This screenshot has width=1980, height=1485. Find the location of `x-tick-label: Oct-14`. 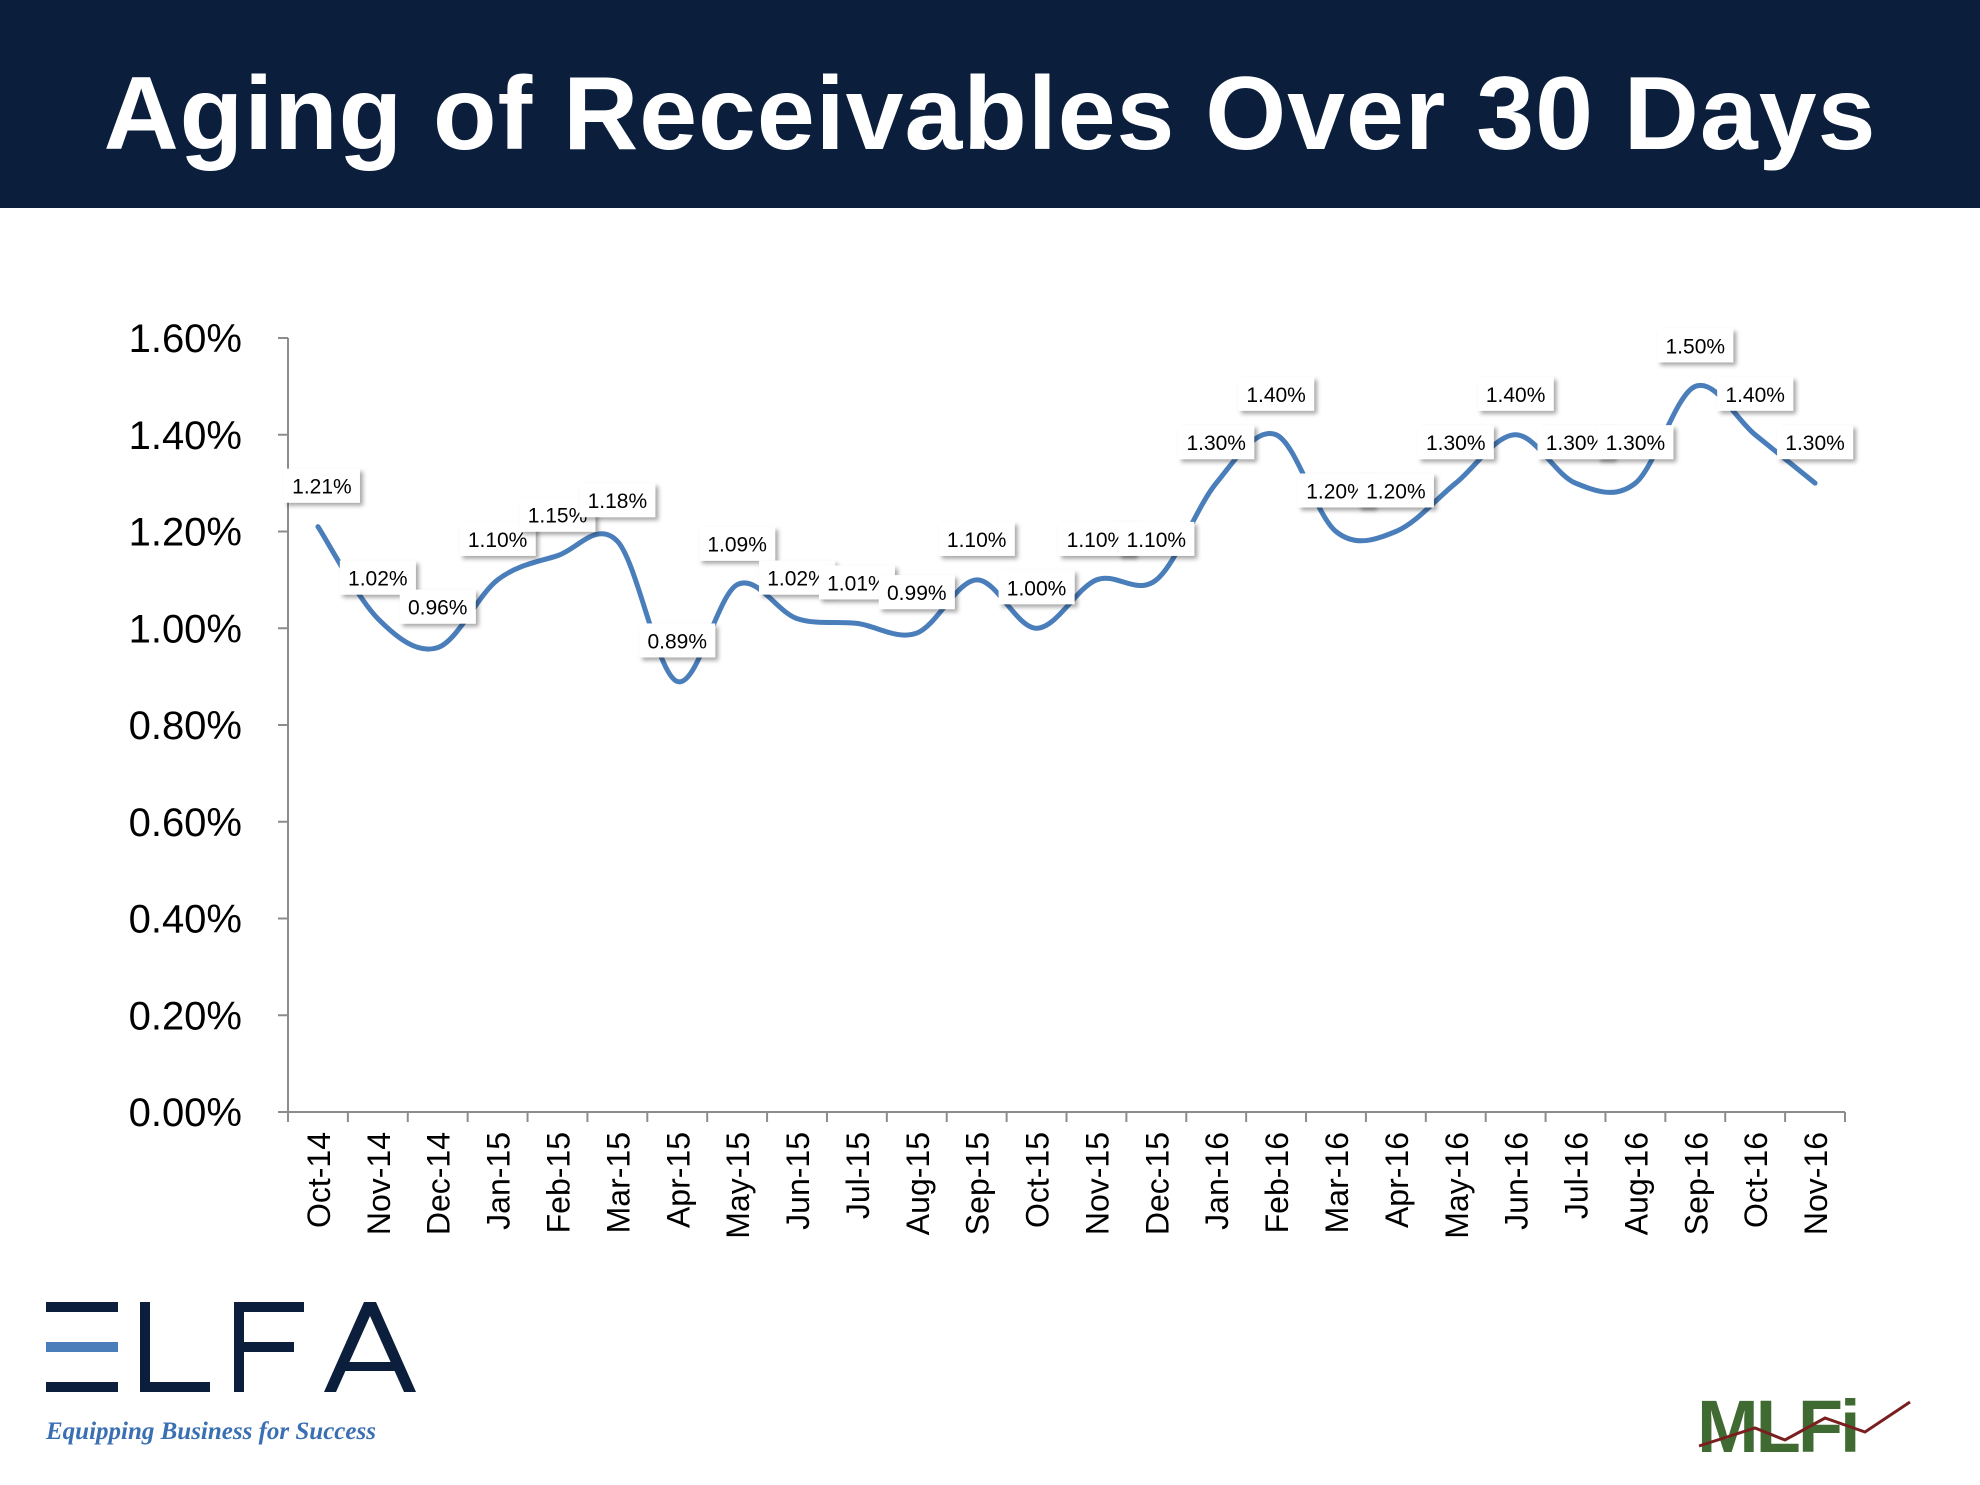

x-tick-label: Oct-14 is located at coordinates (319, 1180).